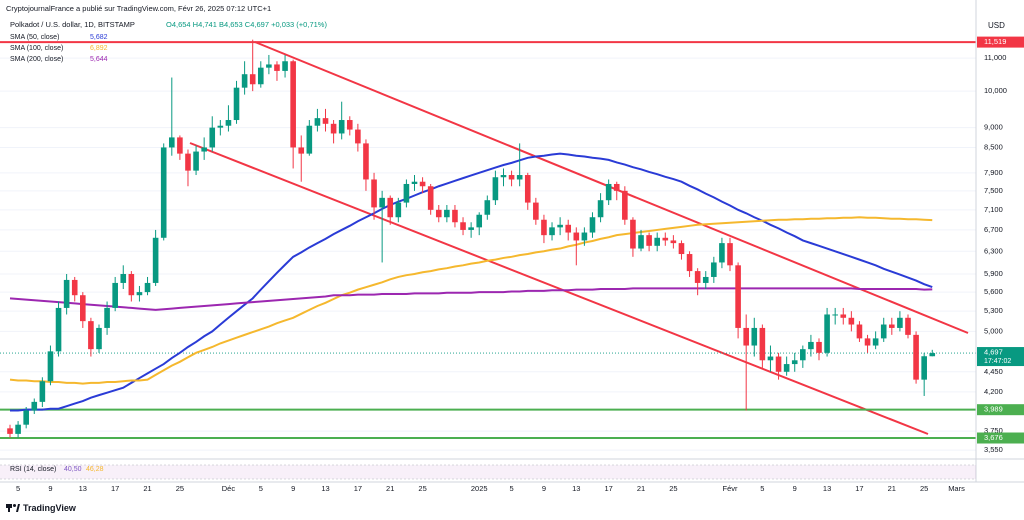 Image resolution: width=1024 pixels, height=520 pixels. I want to click on y-tick-label: 3,550, so click(993, 449).